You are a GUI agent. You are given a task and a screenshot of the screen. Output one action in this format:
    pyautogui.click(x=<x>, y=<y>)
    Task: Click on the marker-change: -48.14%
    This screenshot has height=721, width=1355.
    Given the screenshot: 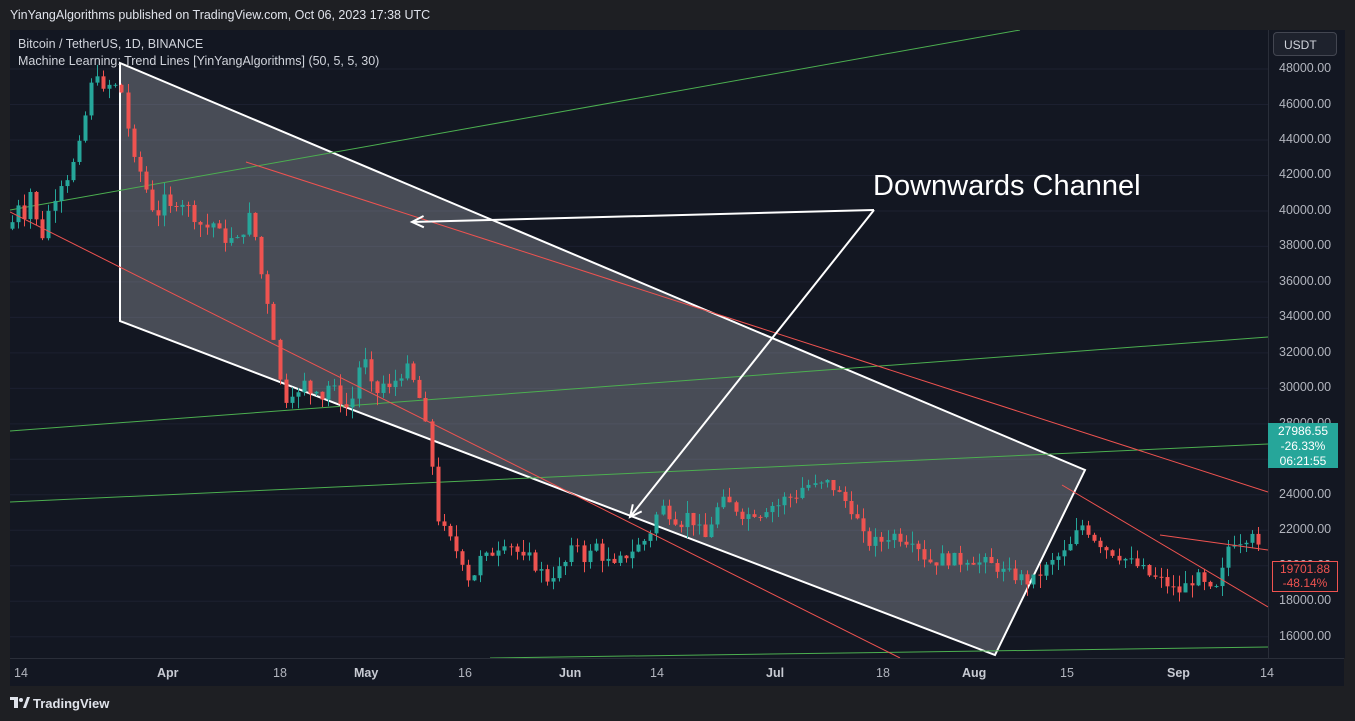 What is the action you would take?
    pyautogui.click(x=1305, y=583)
    